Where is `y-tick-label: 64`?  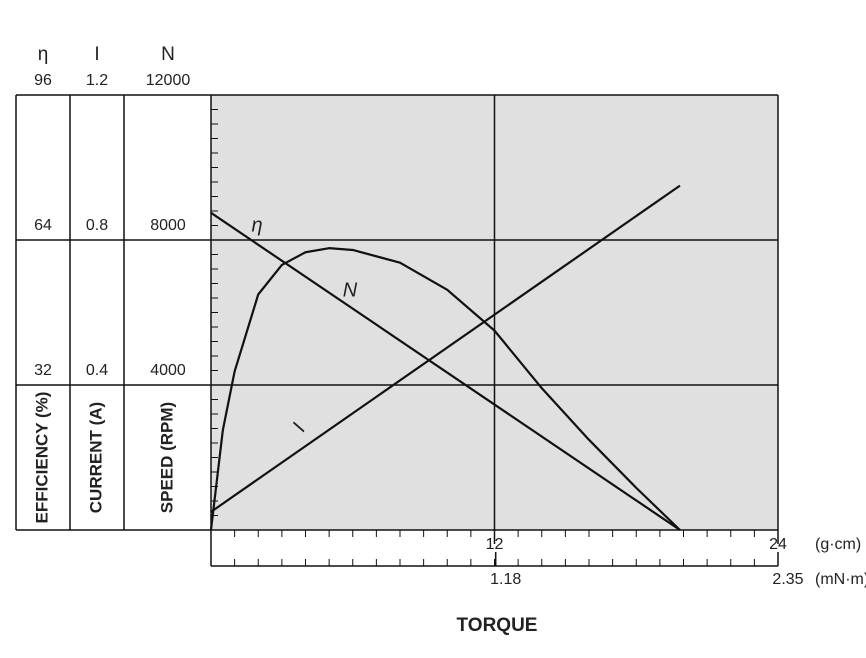 y-tick-label: 64 is located at coordinates (43, 225).